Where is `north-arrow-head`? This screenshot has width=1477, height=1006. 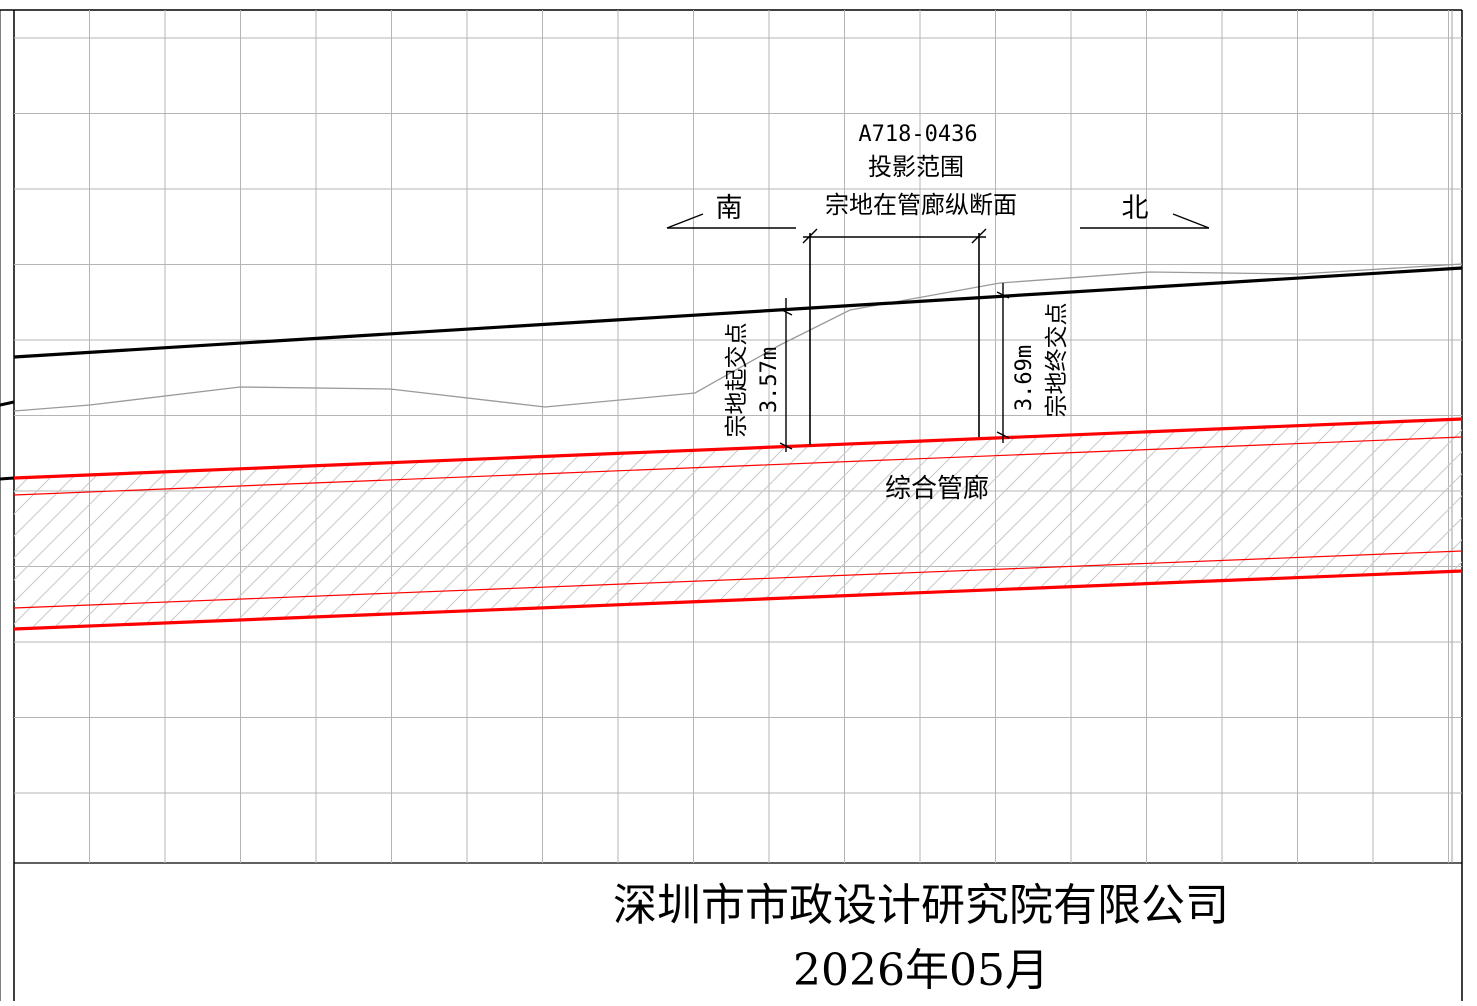
north-arrow-head is located at coordinates (1191, 221).